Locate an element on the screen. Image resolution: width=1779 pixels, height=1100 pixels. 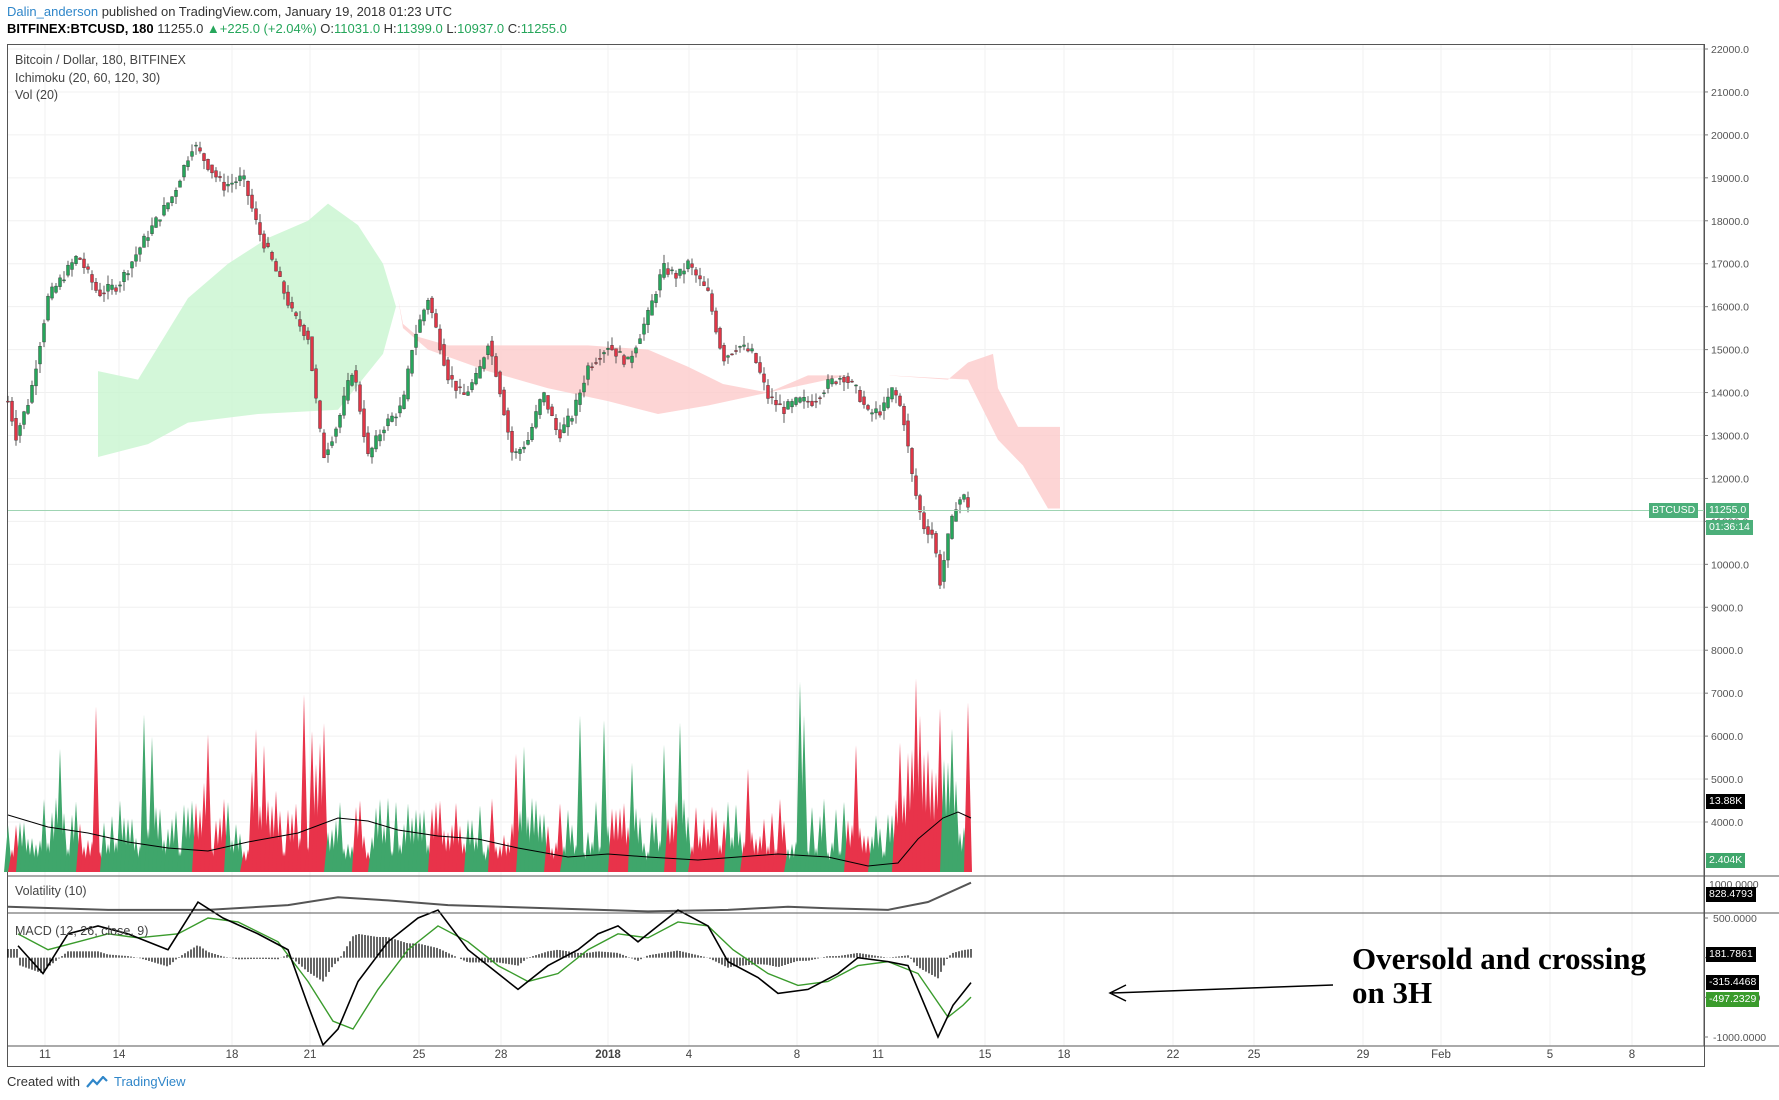
time-tick-label: Feb is located at coordinates (1441, 1055).